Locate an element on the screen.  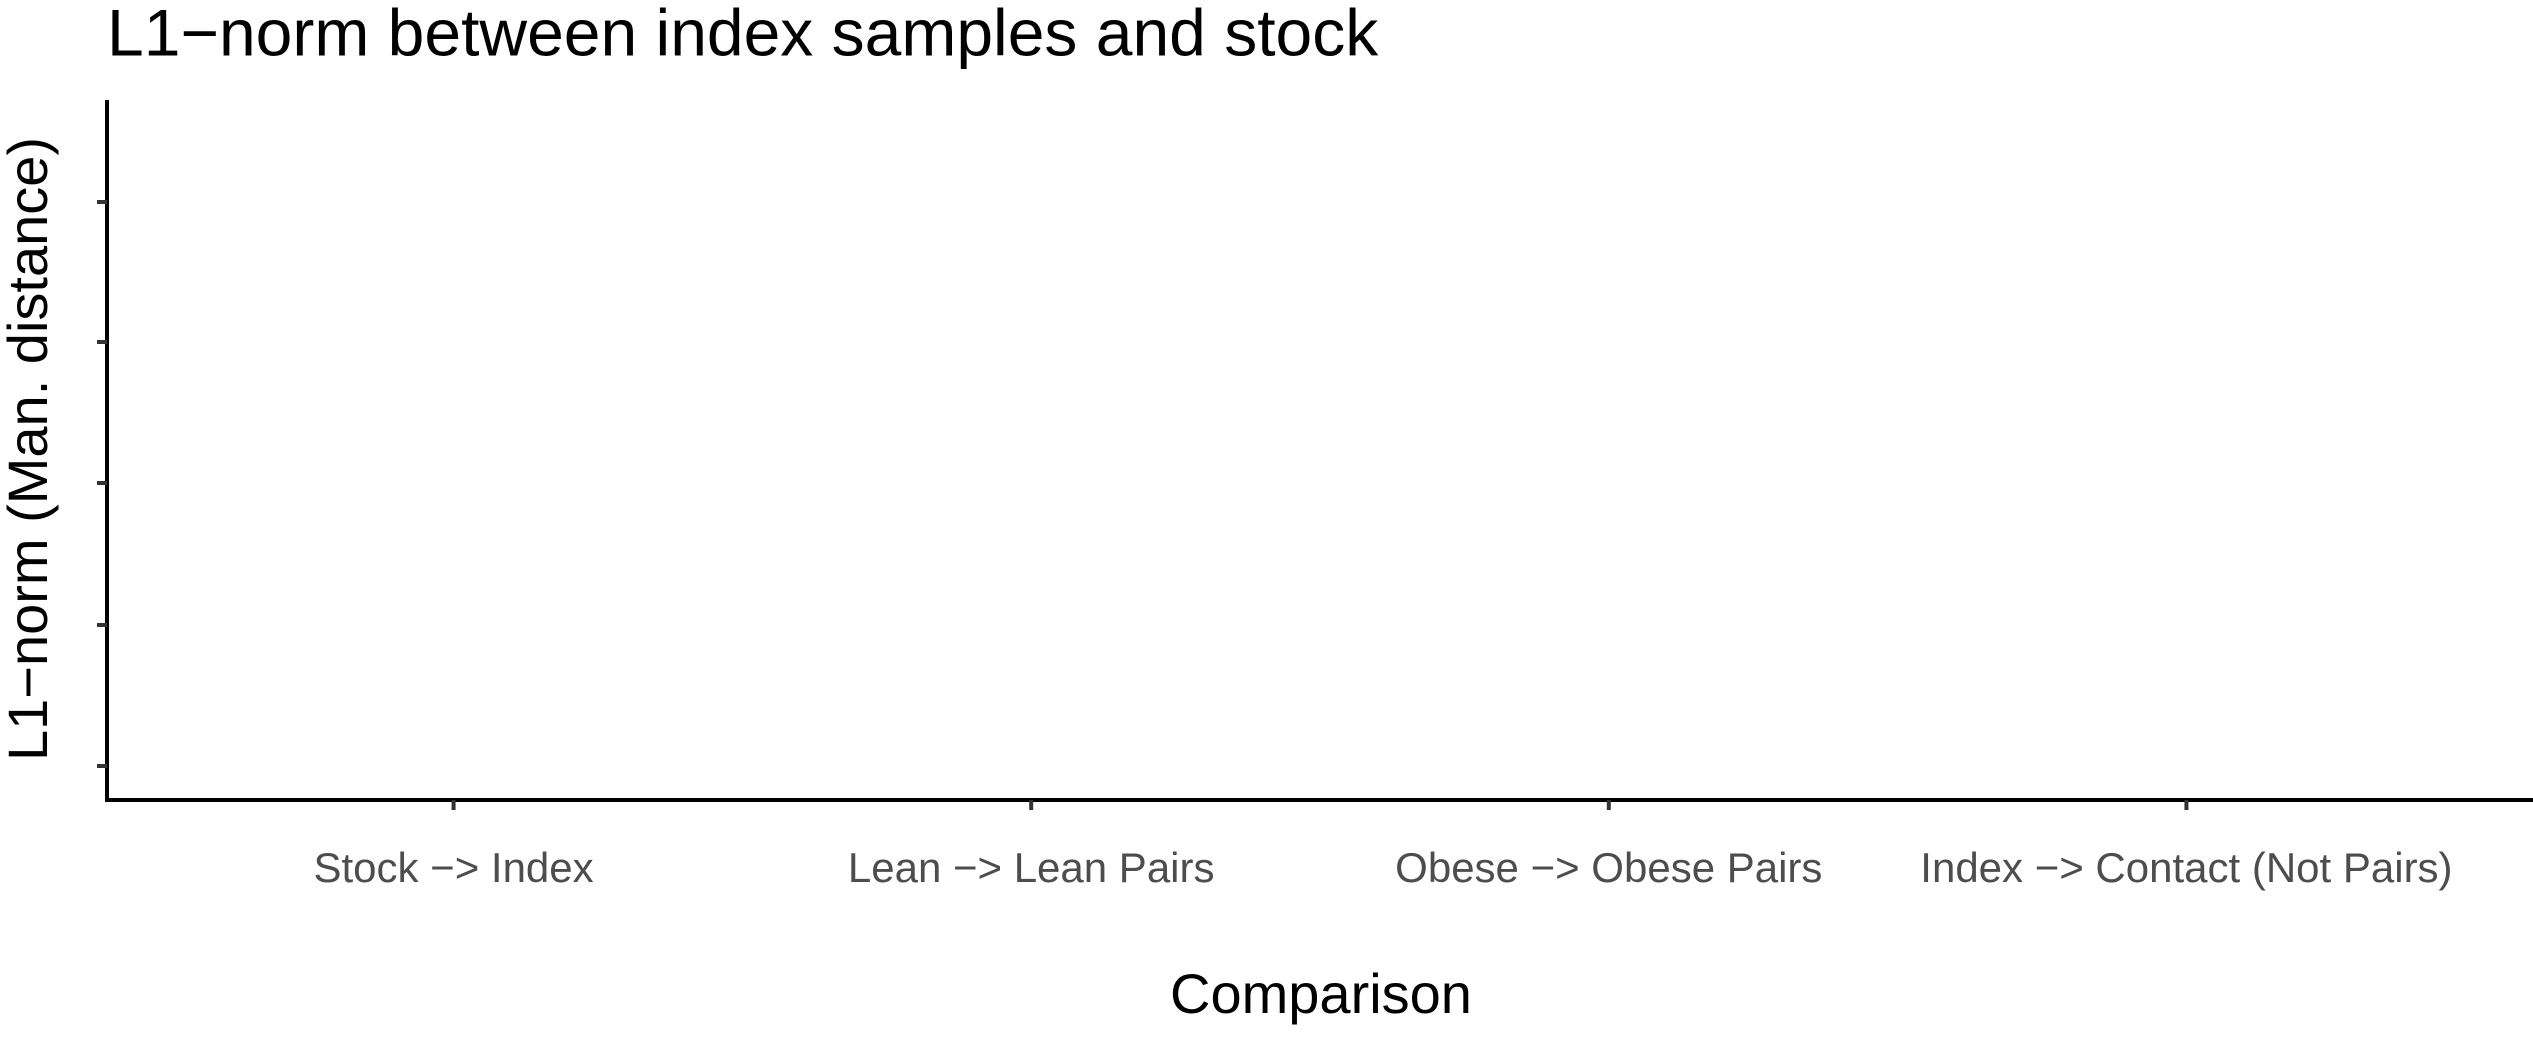
chart-title: L1−norm between index samples and stock is located at coordinates (743, 34).